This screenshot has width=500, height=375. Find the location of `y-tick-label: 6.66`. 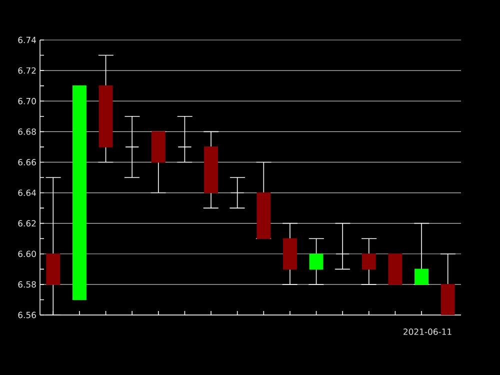

y-tick-label: 6.66 is located at coordinates (27, 162).